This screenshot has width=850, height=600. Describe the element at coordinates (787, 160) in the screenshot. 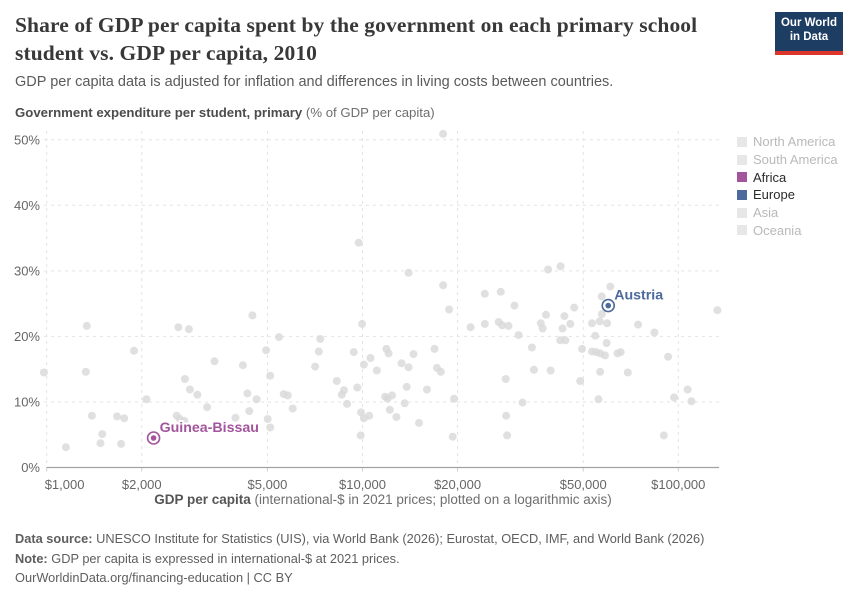

I see `legend-item-south-america: South America` at that location.